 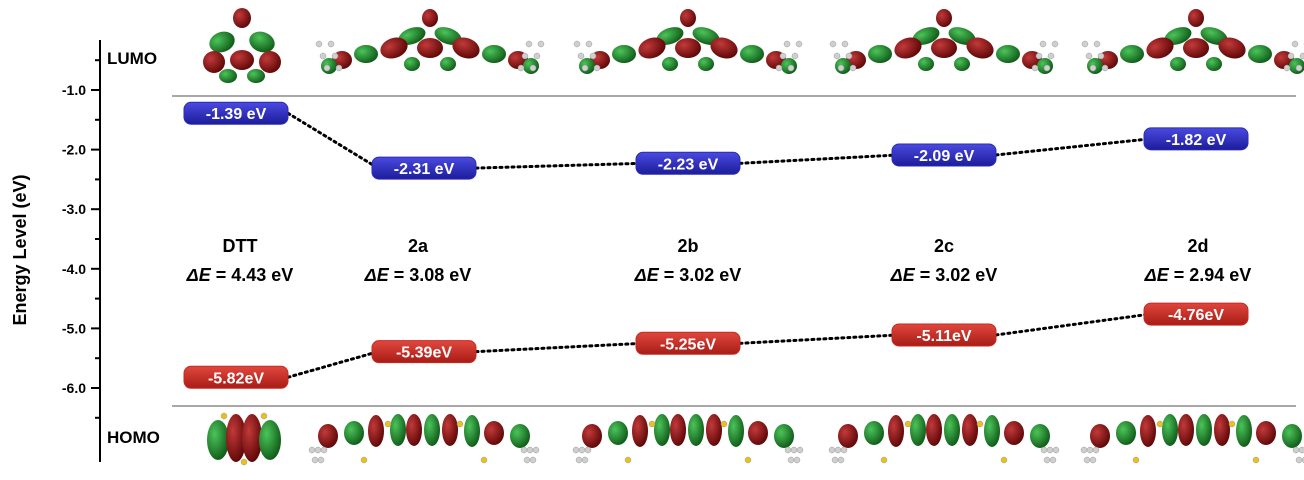 I want to click on lumo-label: LUMO, so click(x=132, y=58).